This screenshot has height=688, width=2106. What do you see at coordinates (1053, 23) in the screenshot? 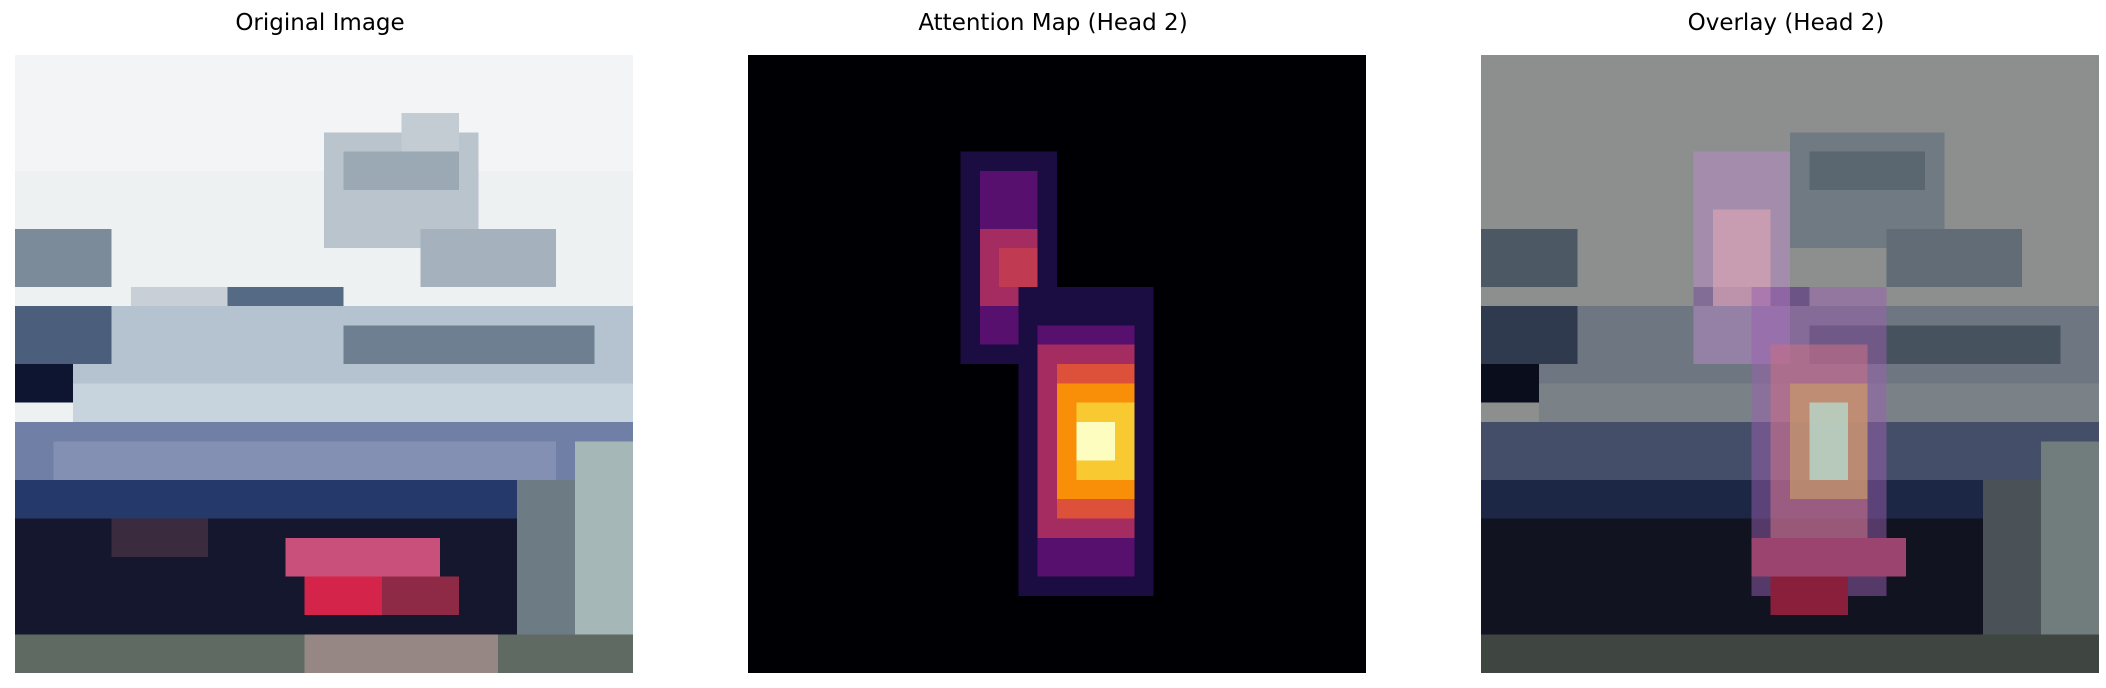
I see `panel-title-attention: Attention Map (Head 2)` at bounding box center [1053, 23].